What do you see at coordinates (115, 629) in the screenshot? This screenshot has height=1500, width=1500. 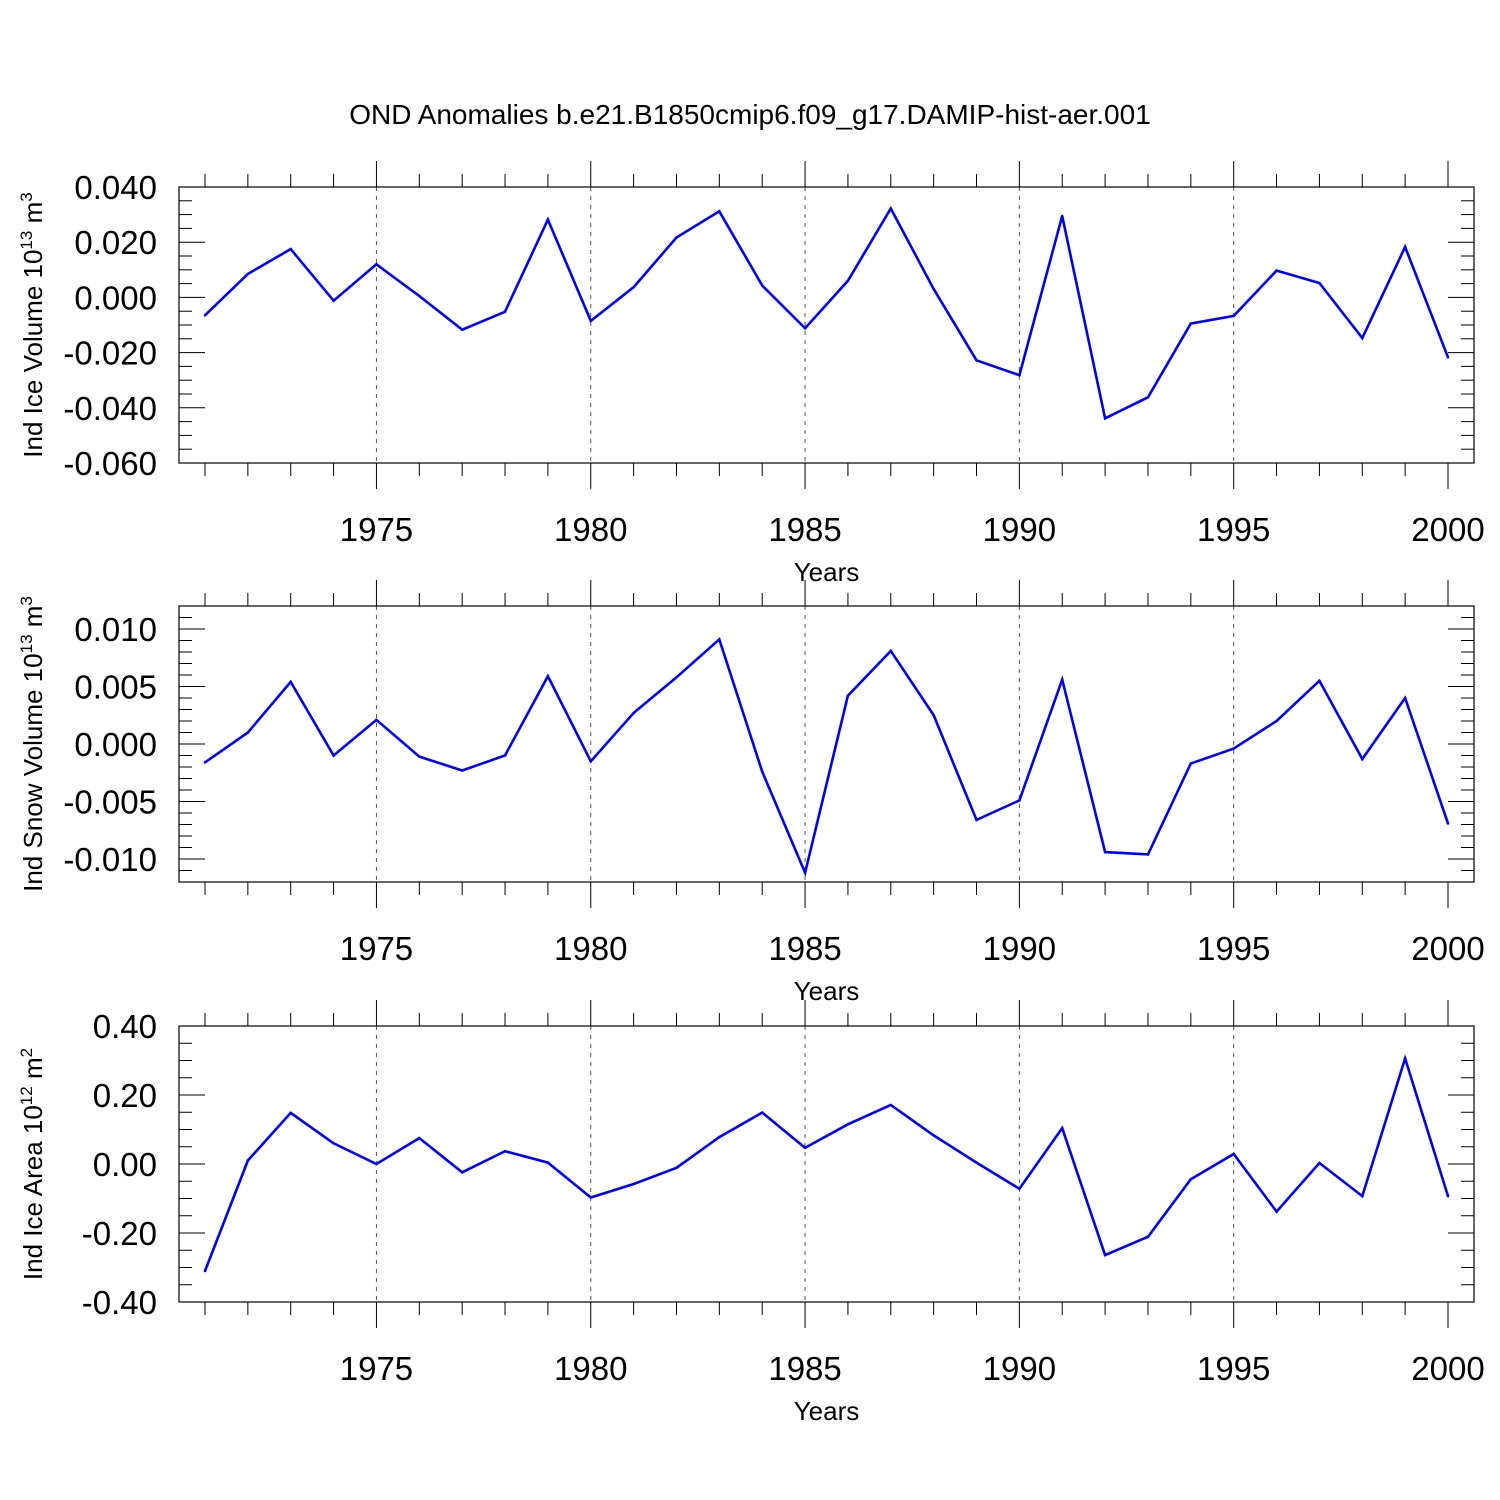 I see `y-tick-label: 0.010` at bounding box center [115, 629].